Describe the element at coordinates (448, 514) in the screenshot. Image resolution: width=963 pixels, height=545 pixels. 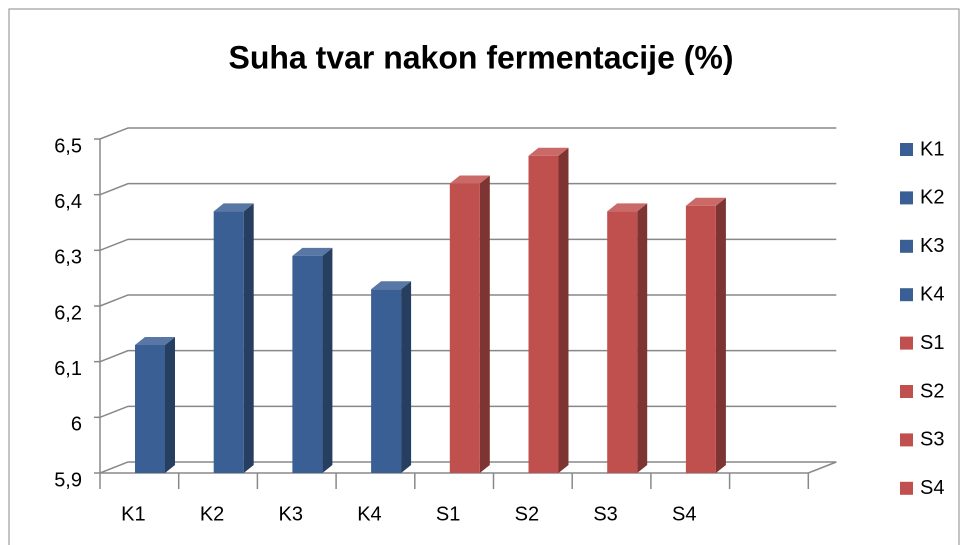
I see `x-tick-label: S1` at that location.